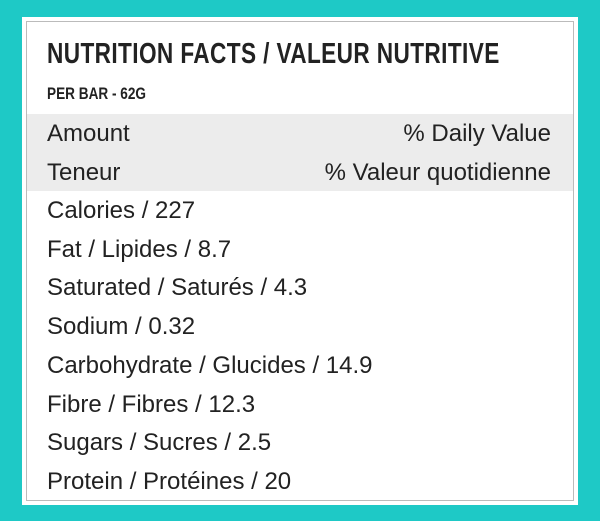 The image size is (600, 521). Describe the element at coordinates (273, 54) in the screenshot. I see `title: NUTRITION FACTS / VALEUR NUTRITIVE` at that location.